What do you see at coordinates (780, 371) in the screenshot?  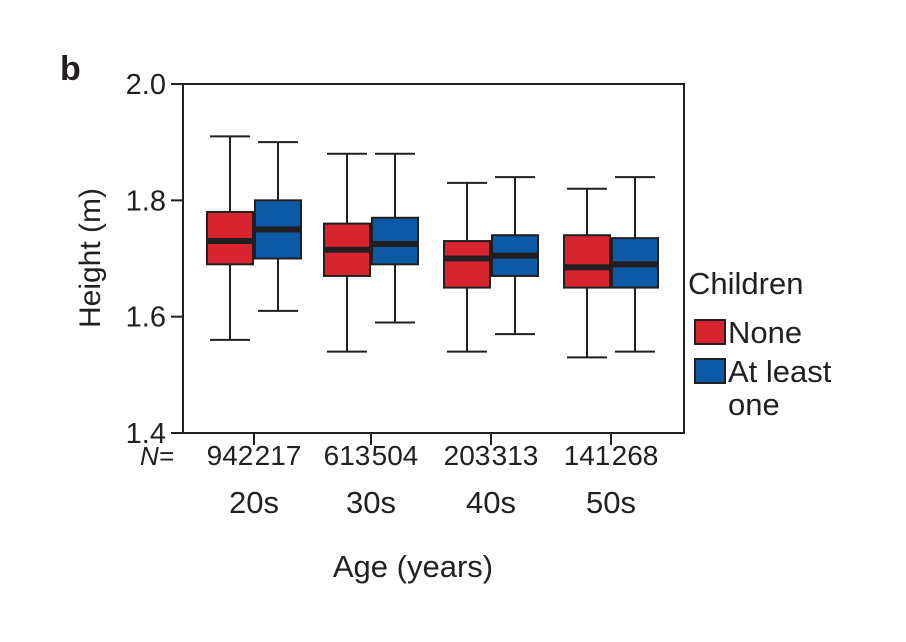 I see `legend-label: At least` at bounding box center [780, 371].